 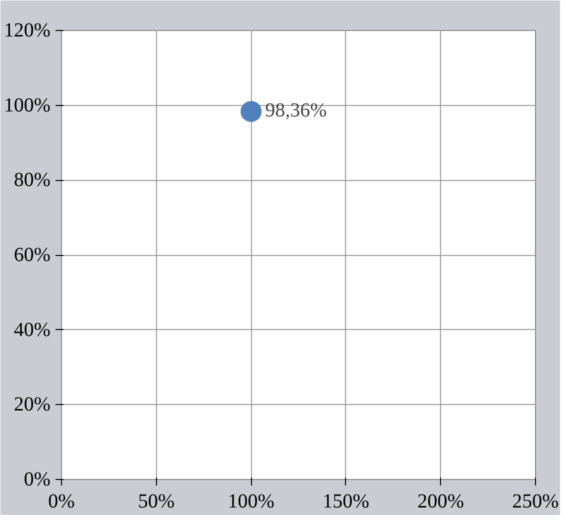 What do you see at coordinates (296, 110) in the screenshot?
I see `data-label: 98,36%` at bounding box center [296, 110].